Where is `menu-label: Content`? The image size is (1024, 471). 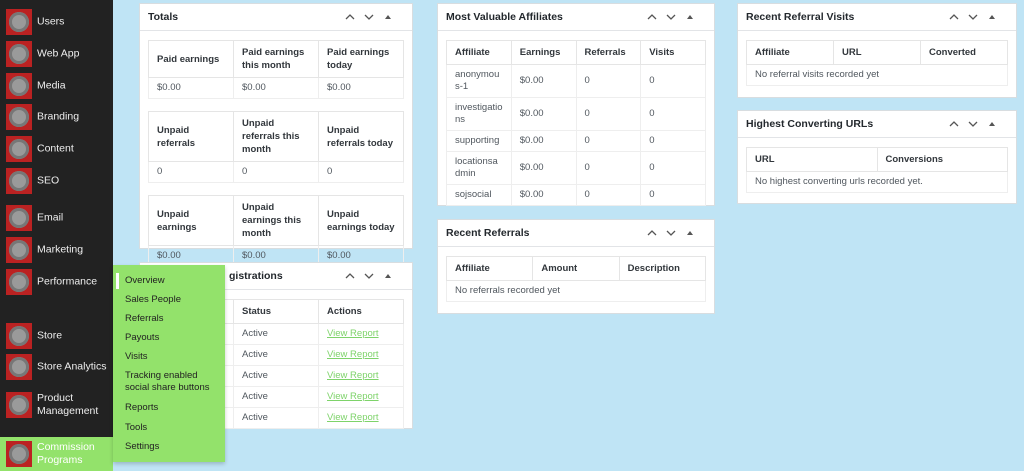 menu-label: Content is located at coordinates (55, 148).